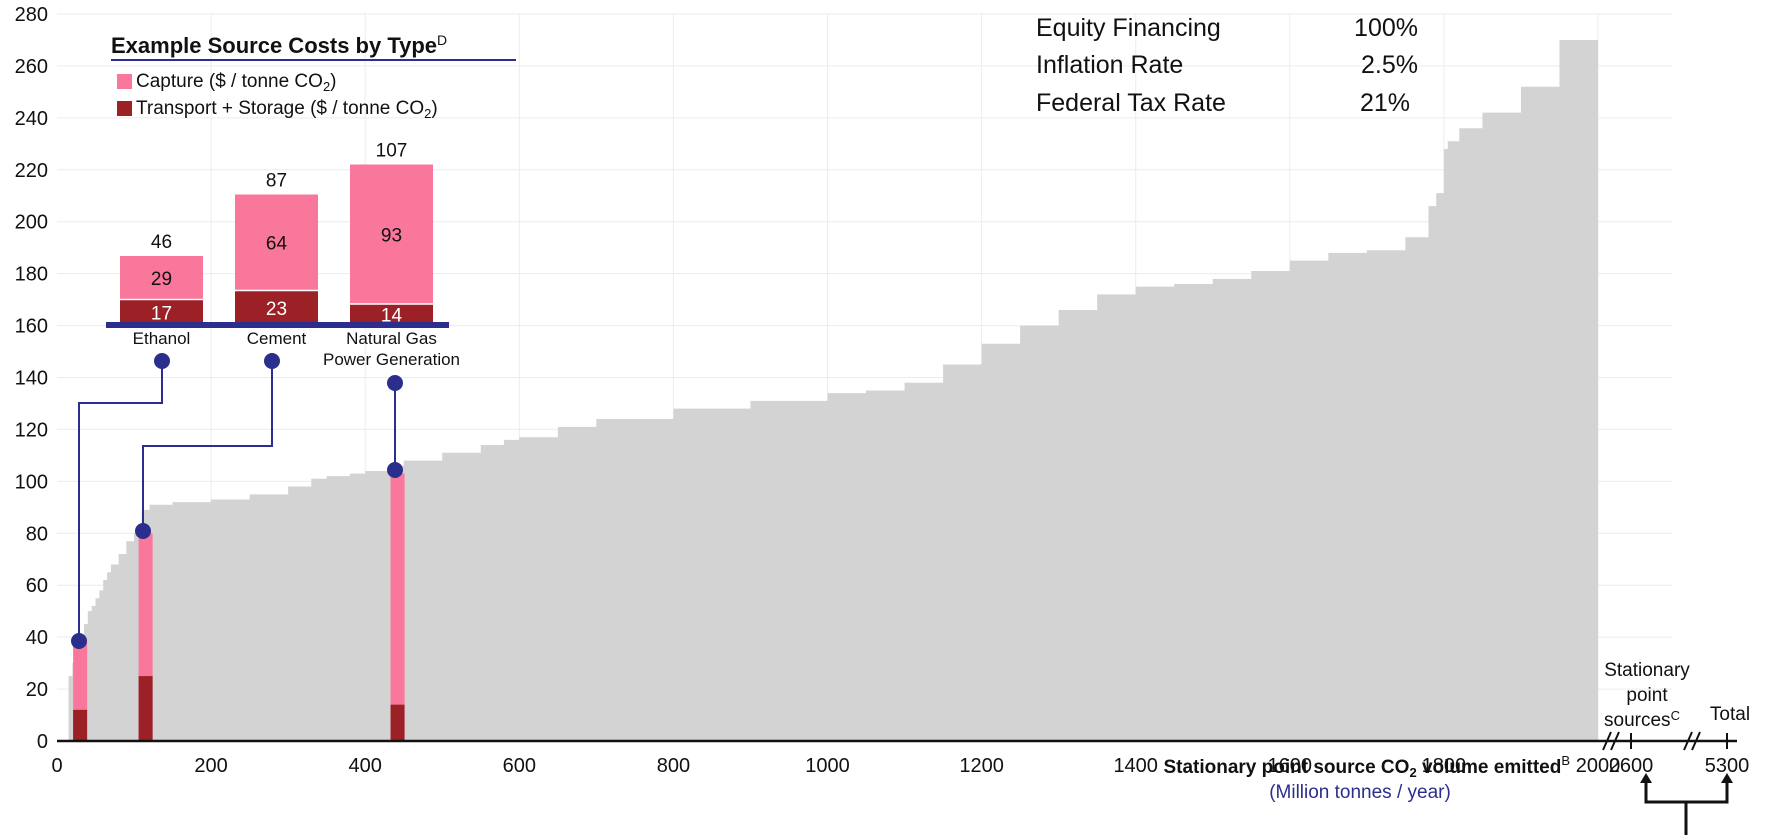  What do you see at coordinates (397, 607) in the screenshot?
I see `highlight-bar-capture` at bounding box center [397, 607].